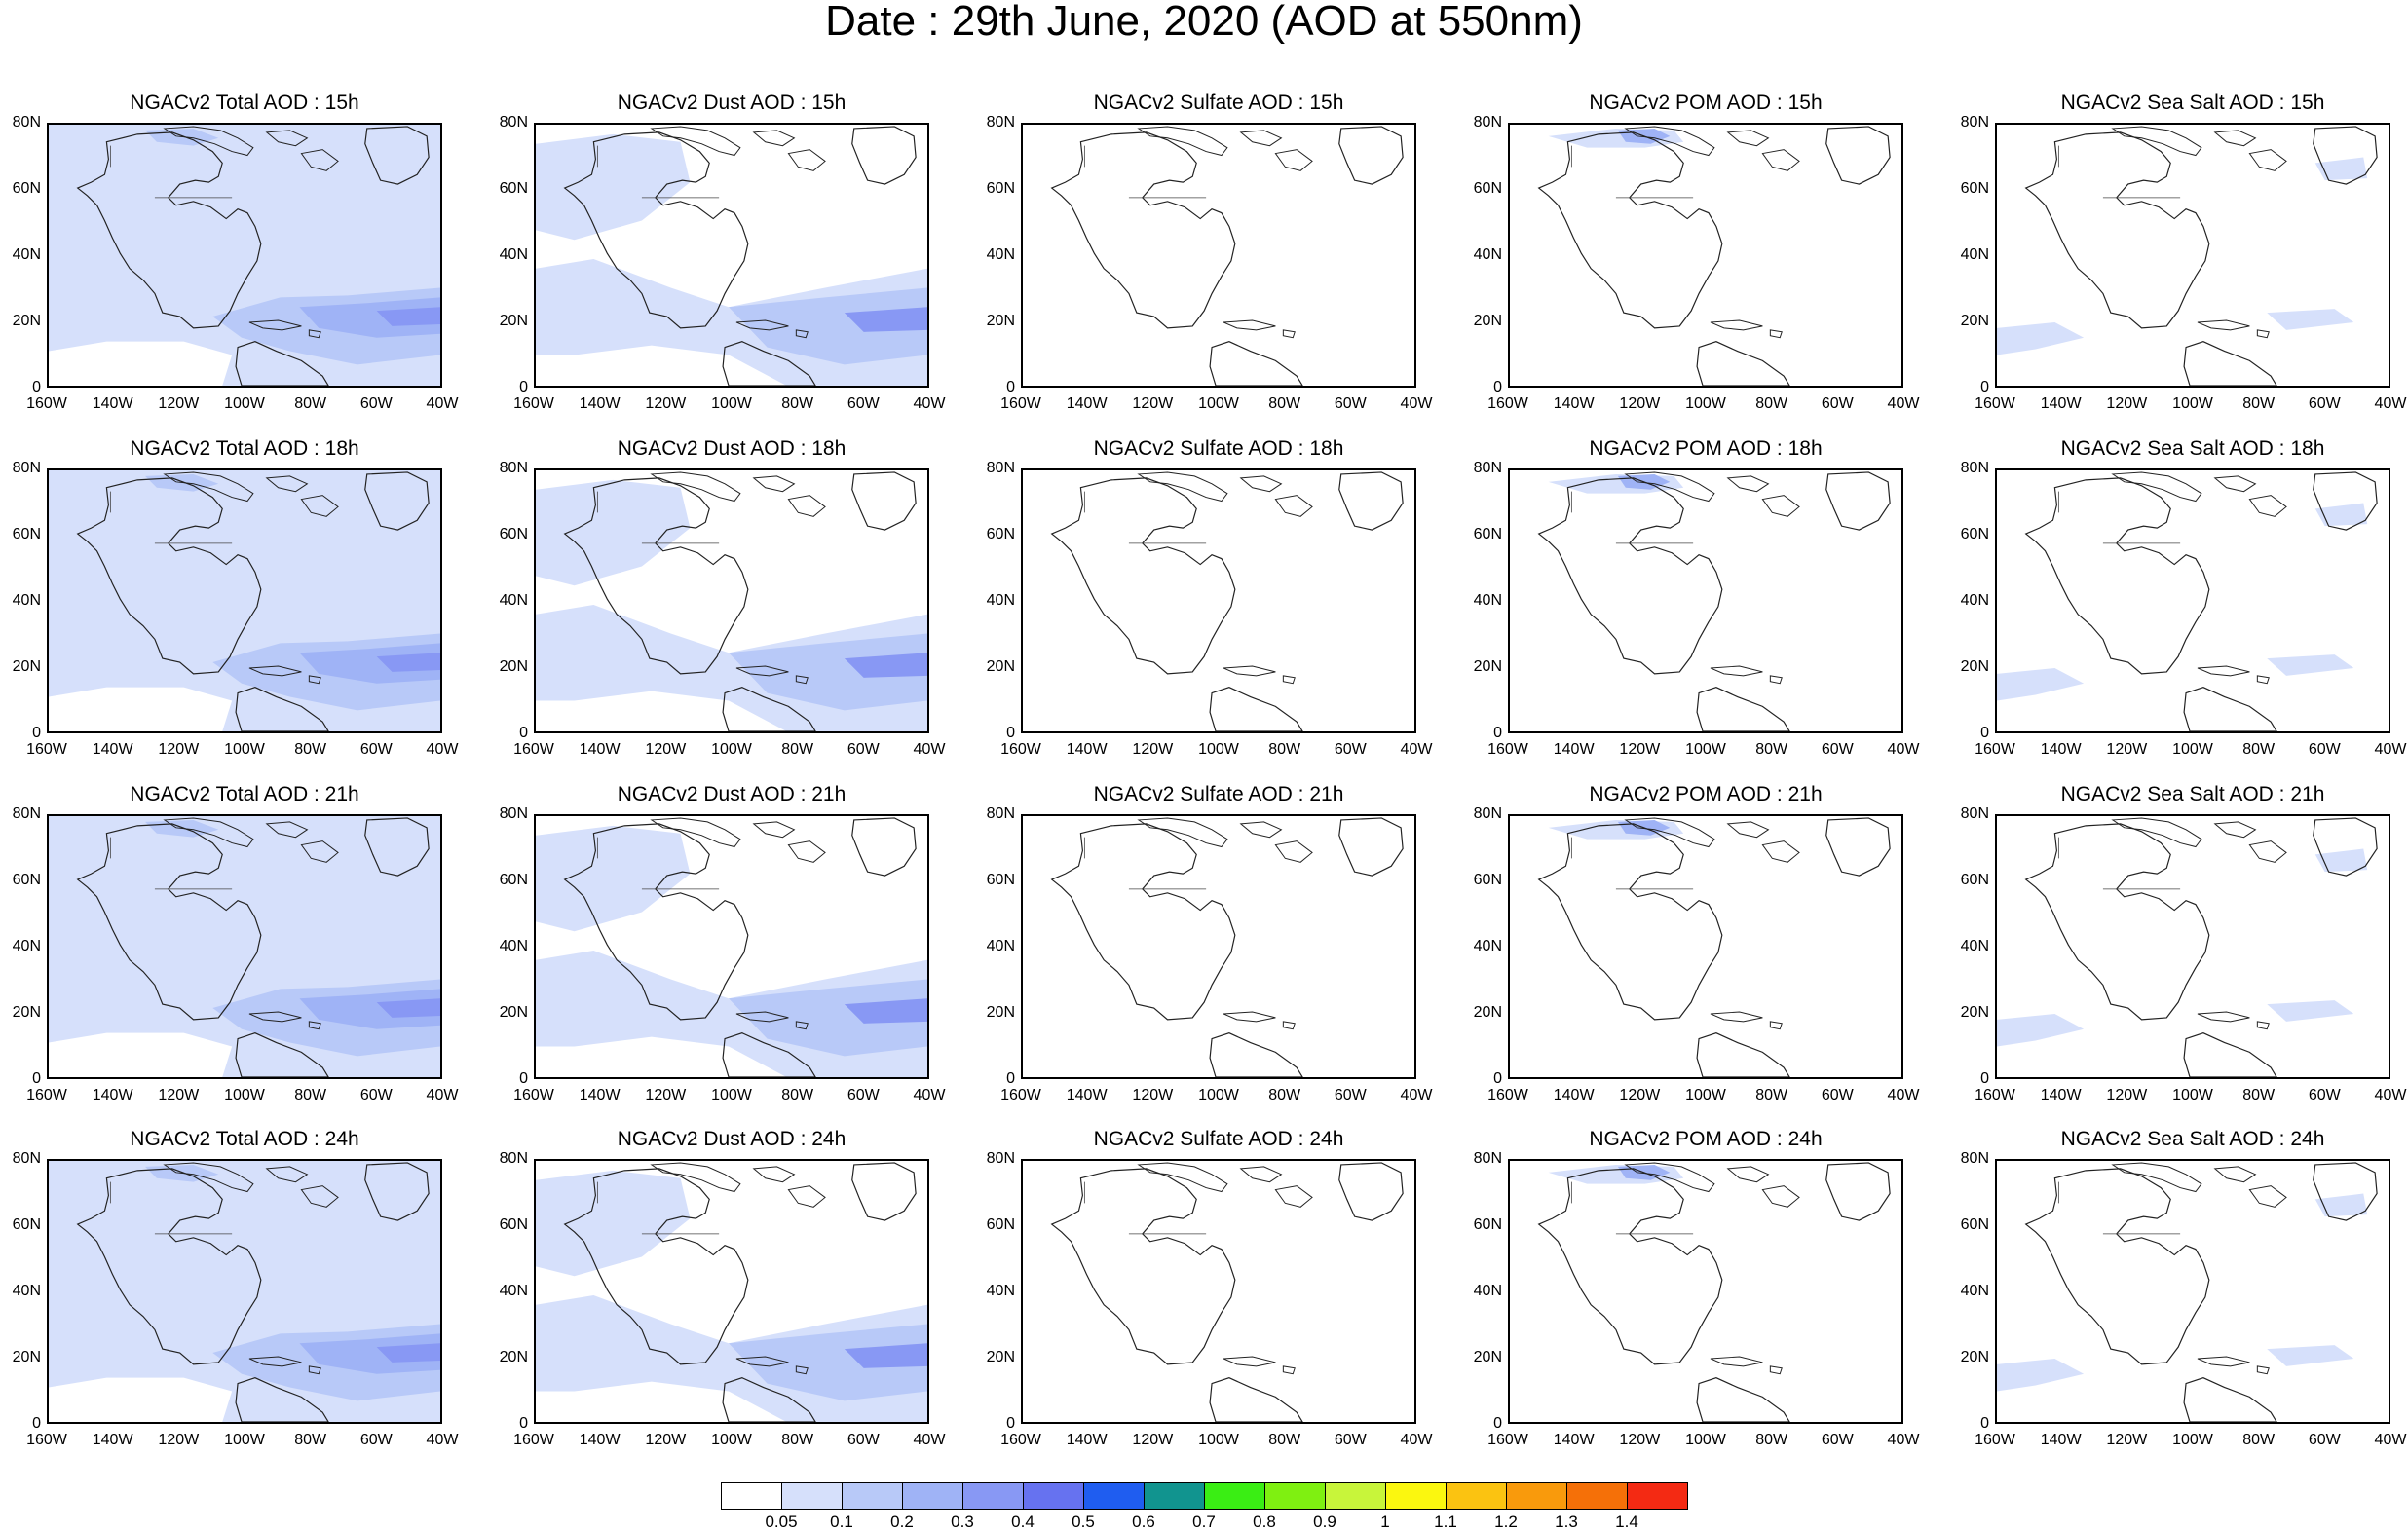  What do you see at coordinates (1204, 1521) in the screenshot?
I see `colorbar-label: 0.7` at bounding box center [1204, 1521].